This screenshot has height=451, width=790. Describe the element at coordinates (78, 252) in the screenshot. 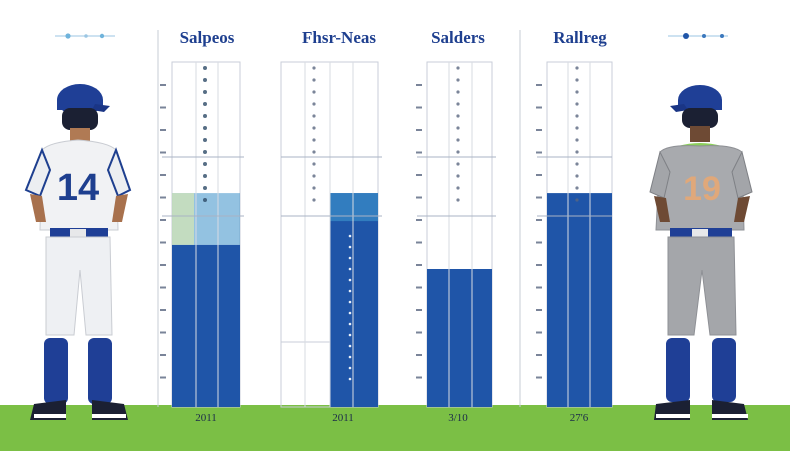

I see `player-left` at that location.